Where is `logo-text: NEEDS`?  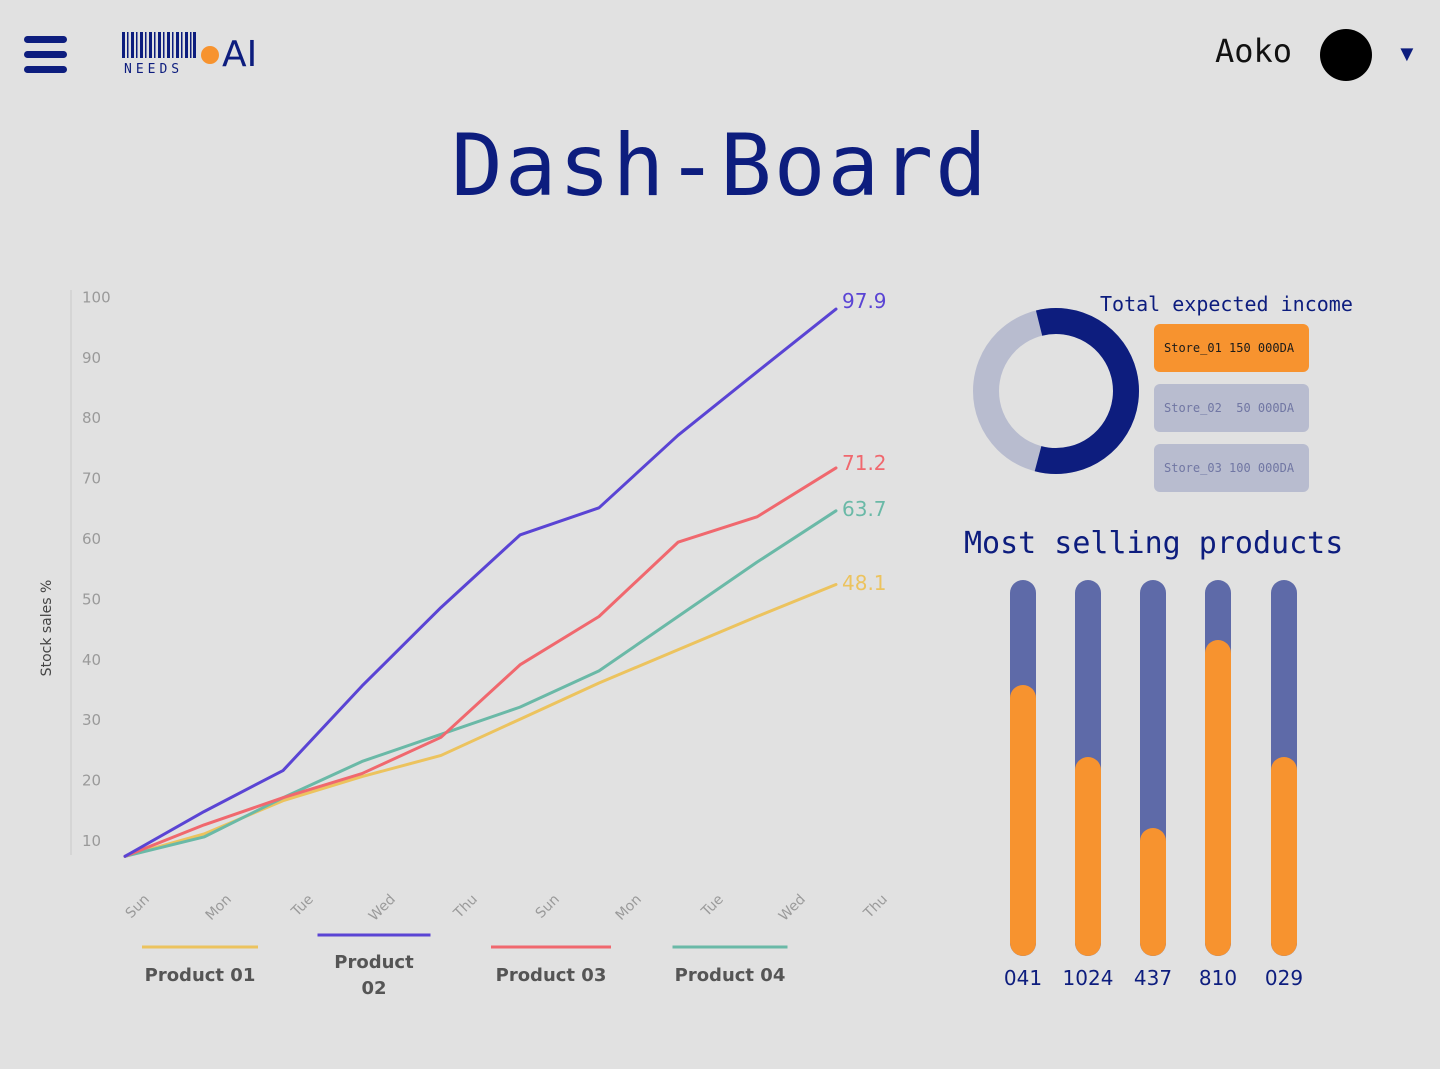
logo-text: NEEDS is located at coordinates (154, 69).